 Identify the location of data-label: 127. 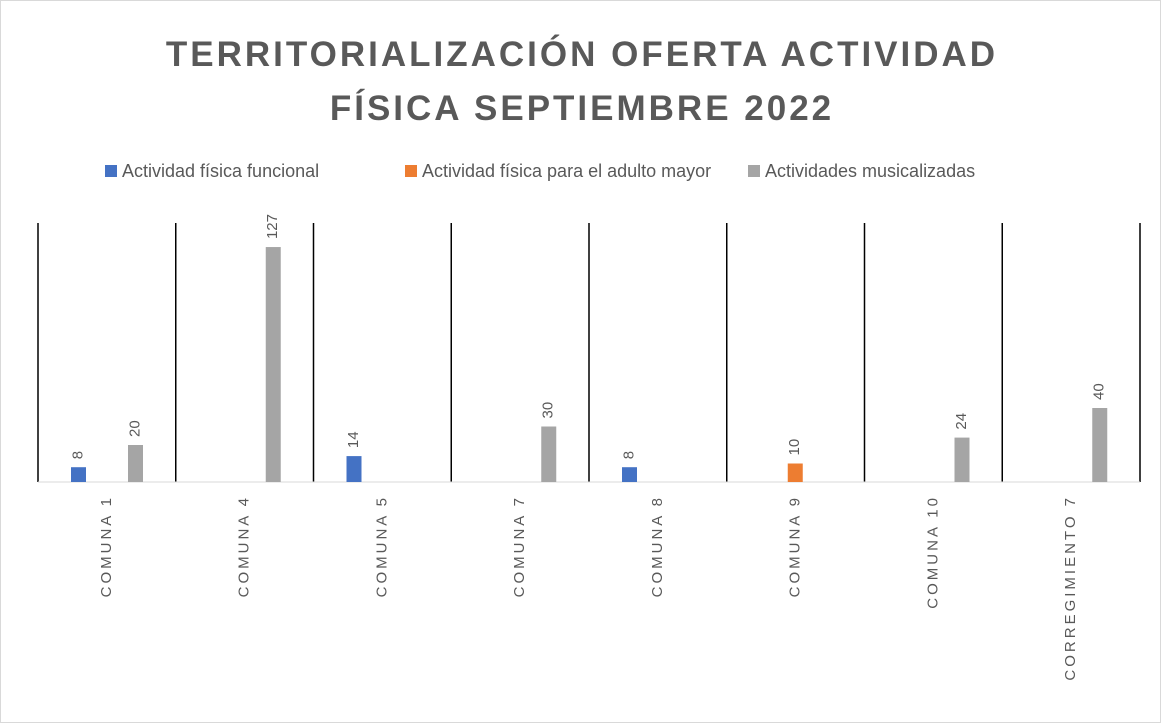
(272, 226).